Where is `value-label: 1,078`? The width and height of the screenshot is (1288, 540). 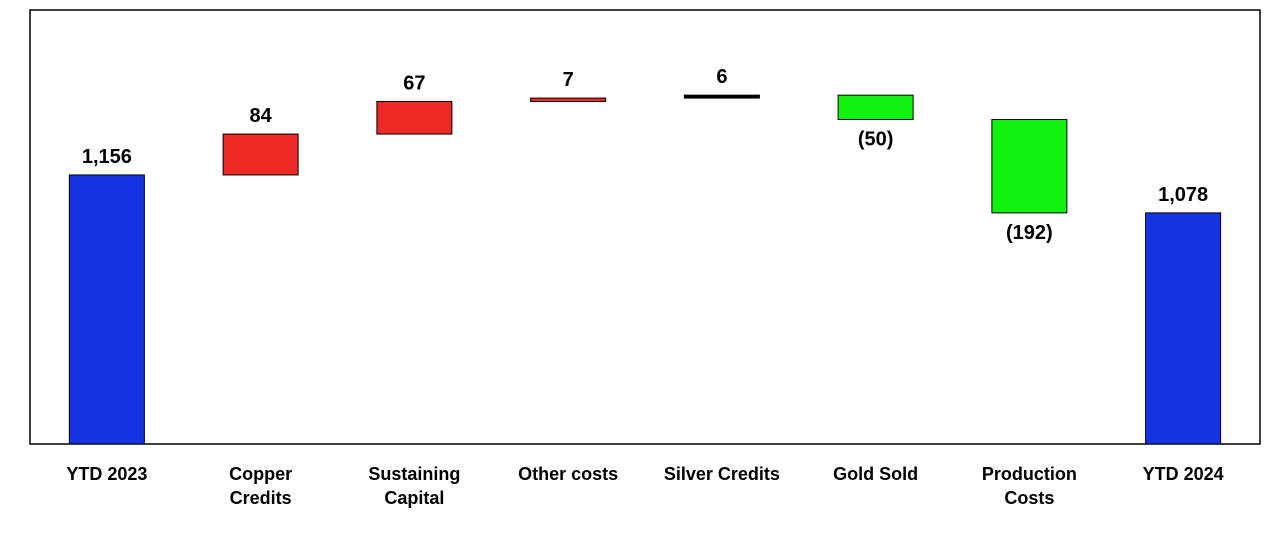 value-label: 1,078 is located at coordinates (1183, 195).